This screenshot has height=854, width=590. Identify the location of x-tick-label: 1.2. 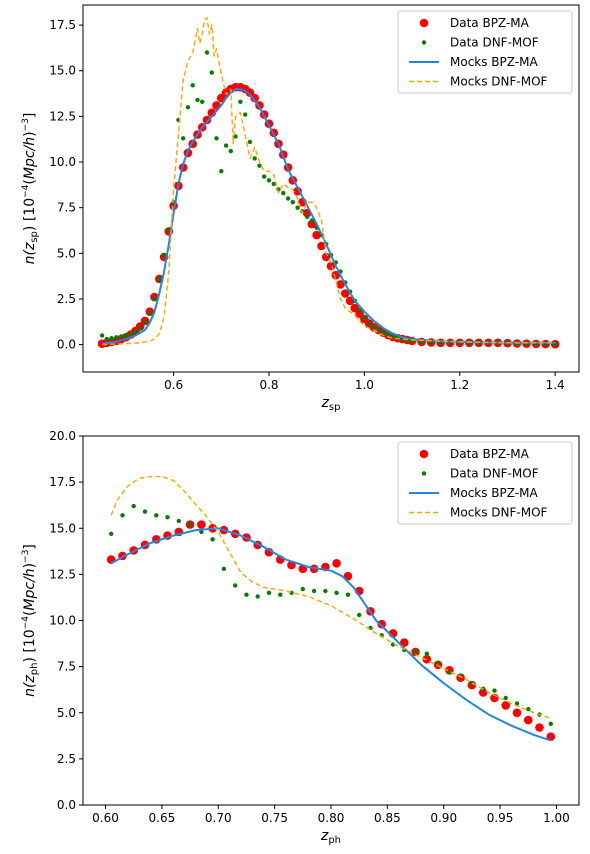
(459, 385).